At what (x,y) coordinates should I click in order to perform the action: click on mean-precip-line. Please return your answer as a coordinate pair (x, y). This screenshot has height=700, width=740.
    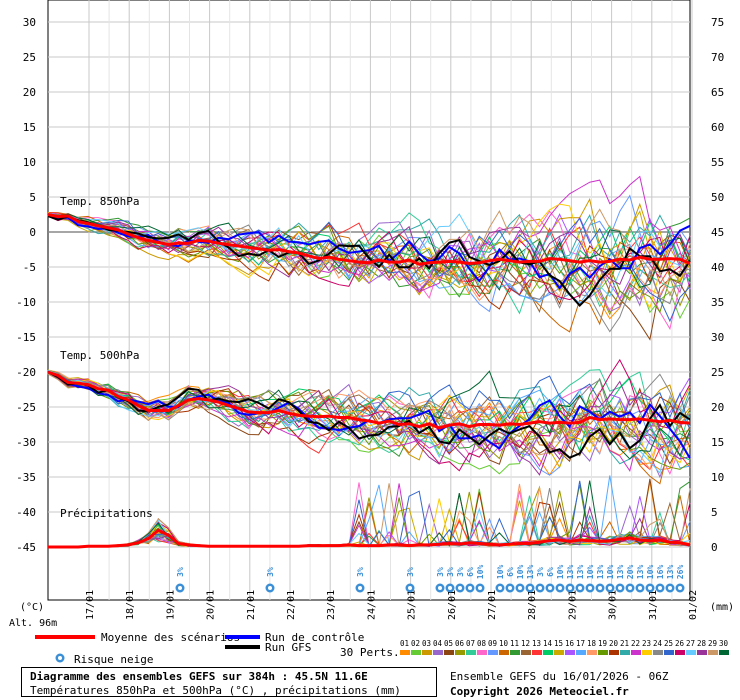
    Looking at the image, I should click on (369, 538).